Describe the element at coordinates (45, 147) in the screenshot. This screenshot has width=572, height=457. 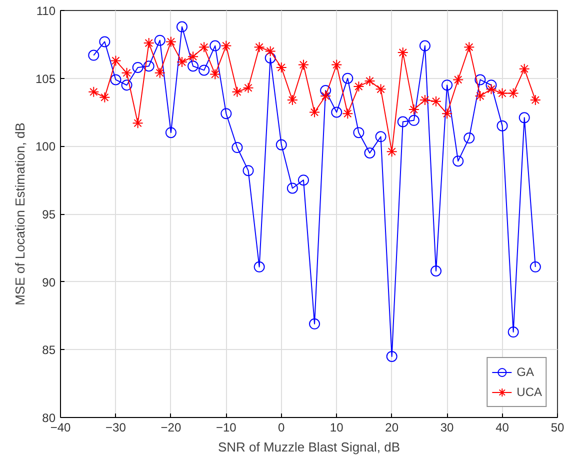
I see `y-tick-label: 100` at that location.